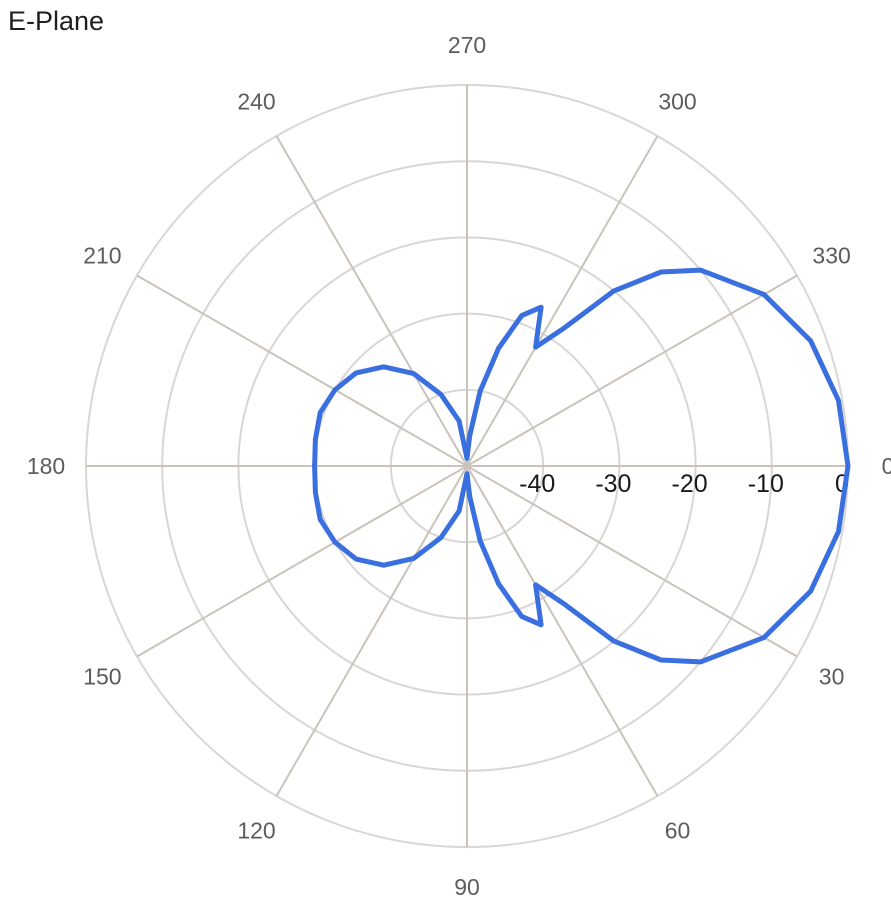 The image size is (891, 907). I want to click on angle-tick-label: 210, so click(102, 256).